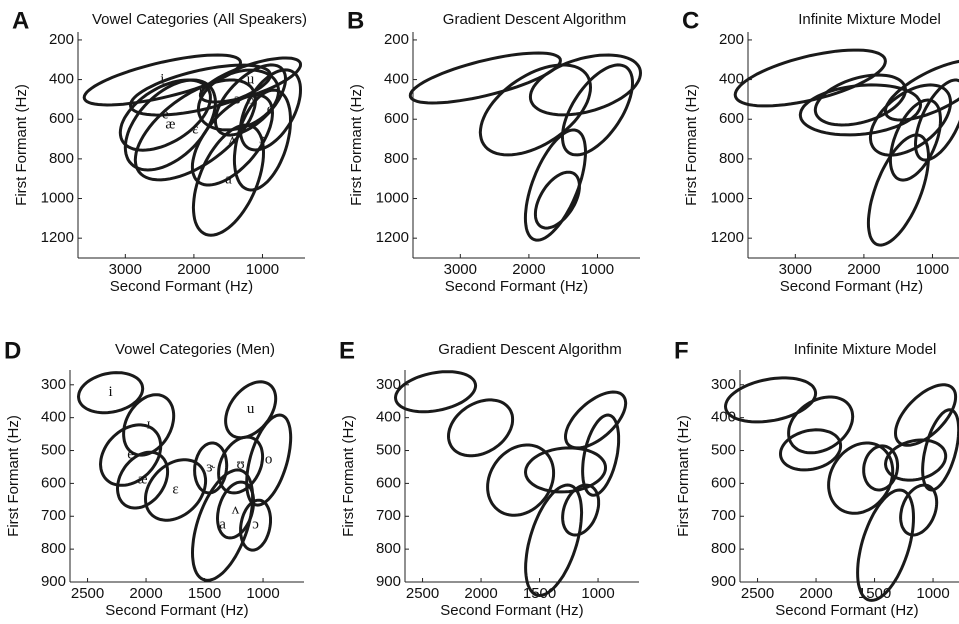 This screenshot has height=624, width=959. Describe the element at coordinates (529, 349) in the screenshot. I see `panel-title: Gradient Descent Algorithm` at that location.